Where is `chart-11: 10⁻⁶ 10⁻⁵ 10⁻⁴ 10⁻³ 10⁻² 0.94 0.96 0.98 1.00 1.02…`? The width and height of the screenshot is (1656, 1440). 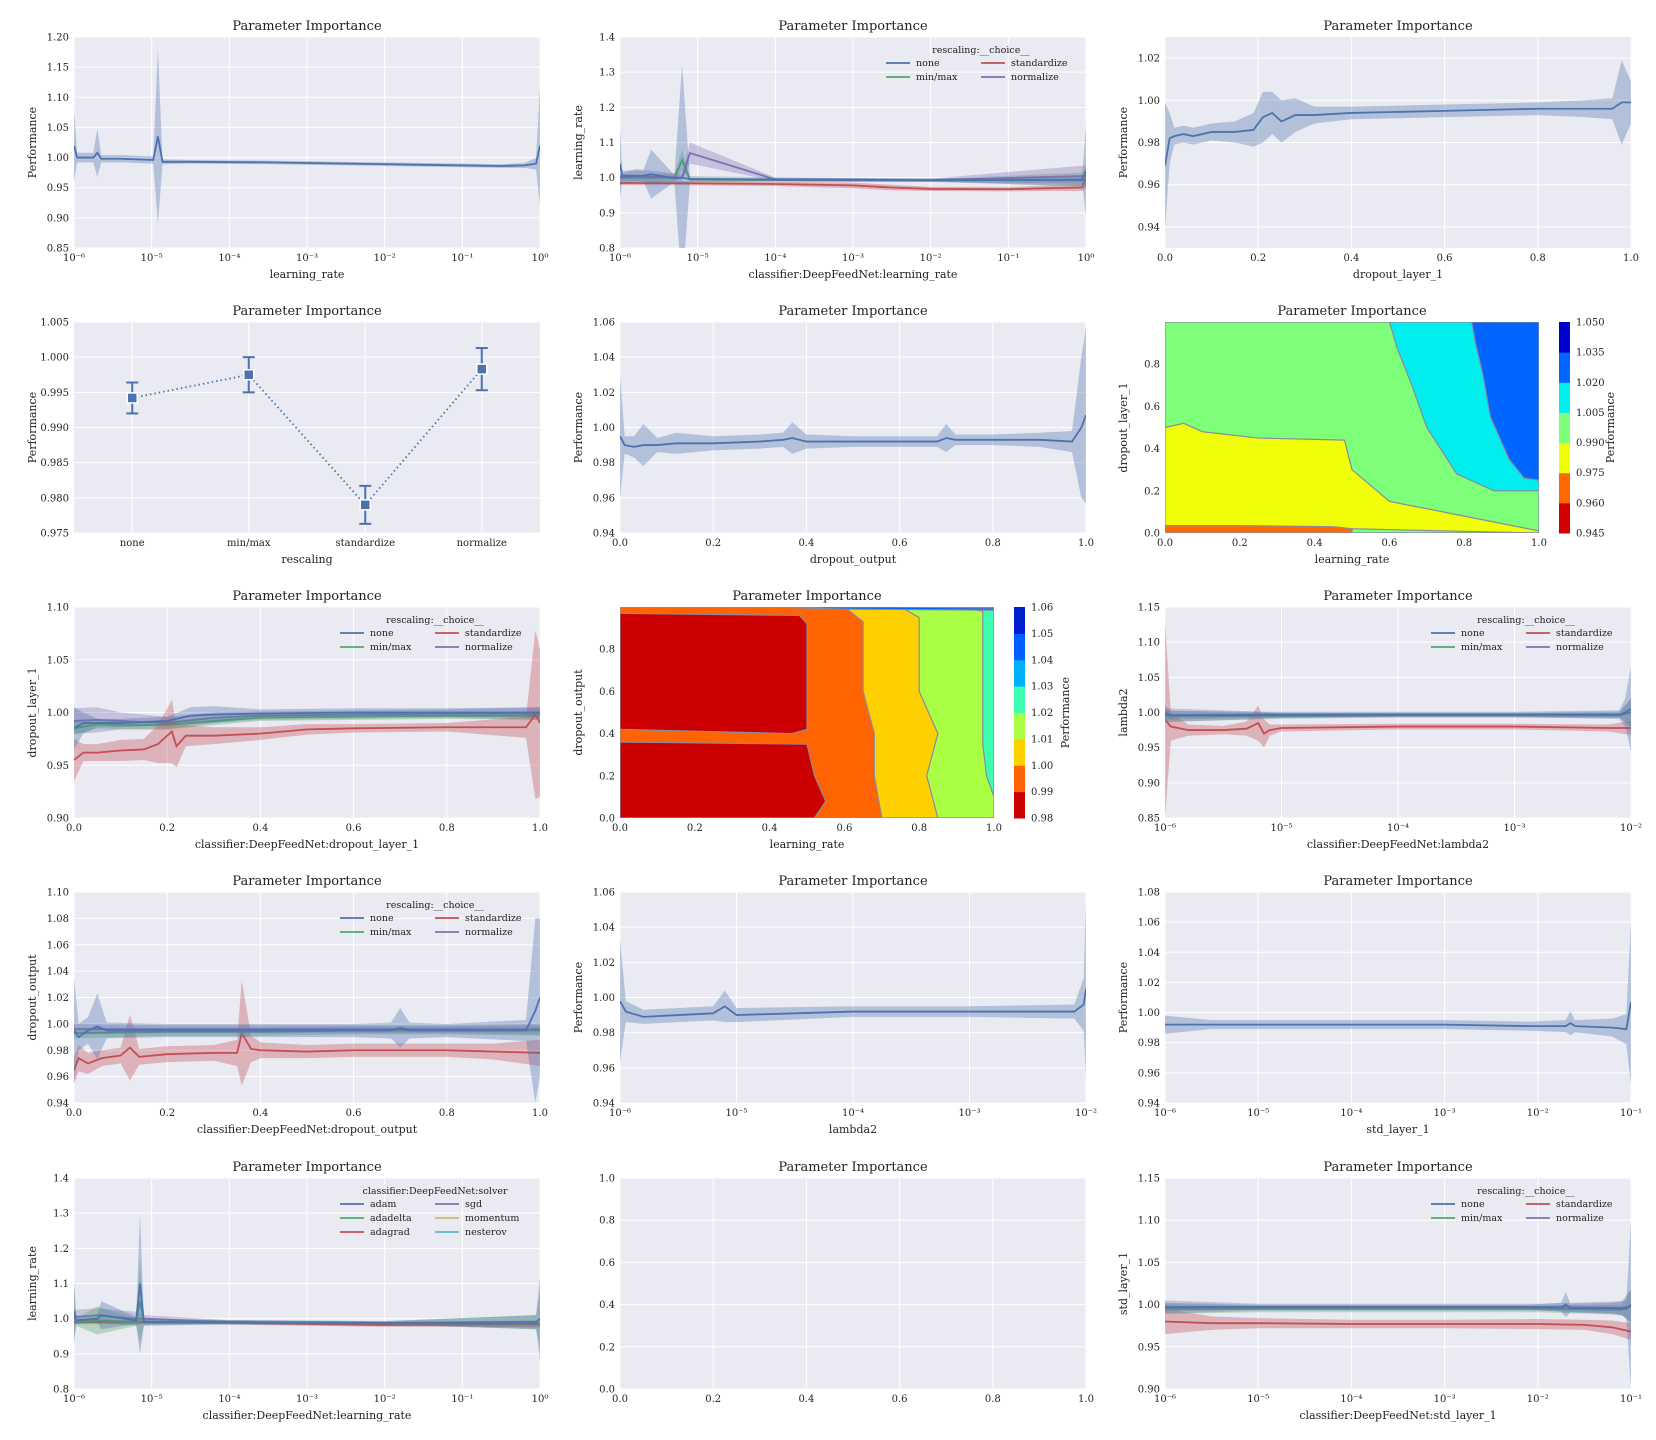
chart-11: 10⁻⁶ 10⁻⁵ 10⁻⁴ 10⁻³ 10⁻² 0.94 0.96 0.98 1.00 1.02… is located at coordinates (834, 1005).